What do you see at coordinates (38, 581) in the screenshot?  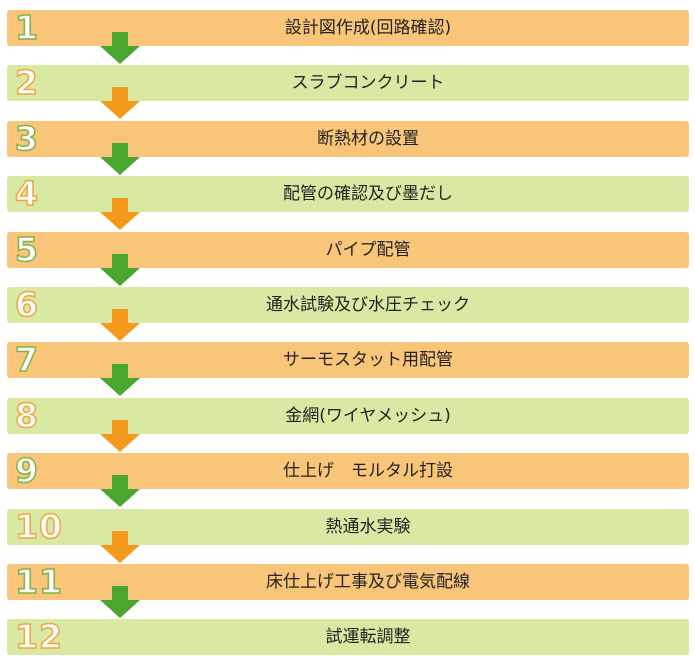 I see `step-number: 11` at bounding box center [38, 581].